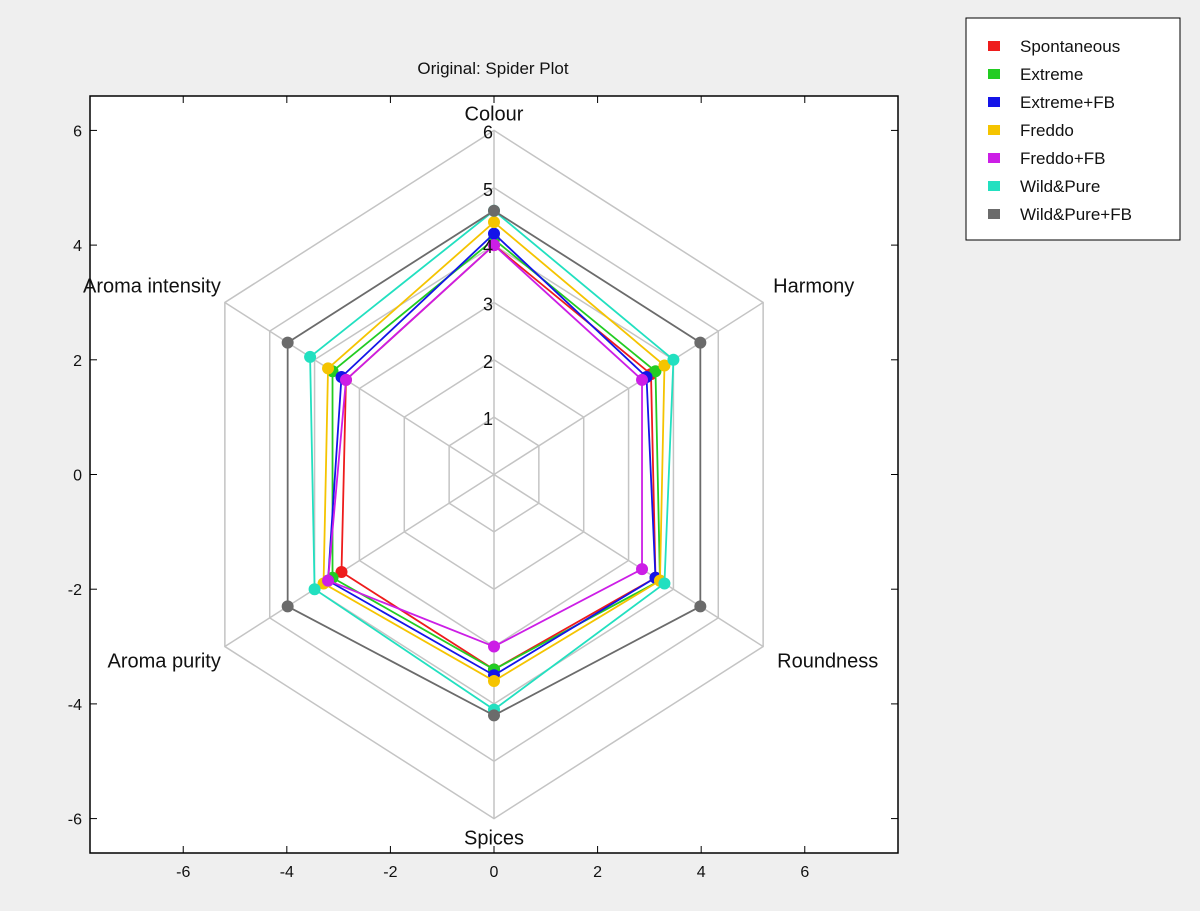 The image size is (1200, 911). I want to click on x-tick-label: -4, so click(287, 872).